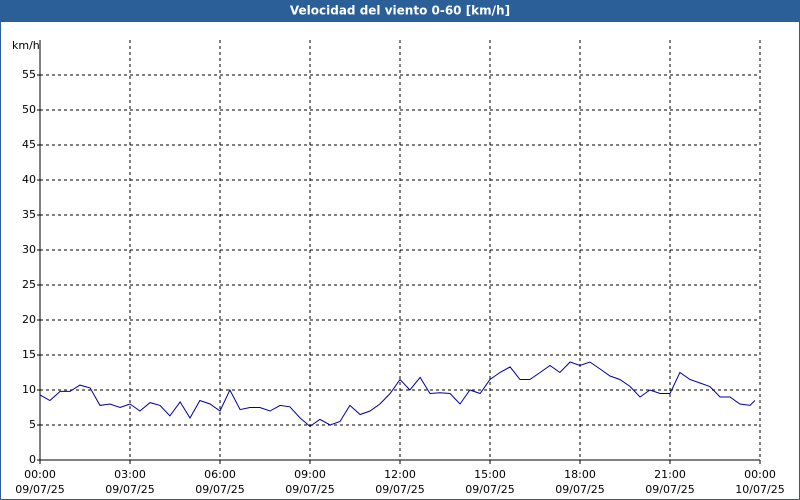 Image resolution: width=800 pixels, height=500 pixels. Describe the element at coordinates (29, 284) in the screenshot. I see `y-tick-label: 25` at that location.